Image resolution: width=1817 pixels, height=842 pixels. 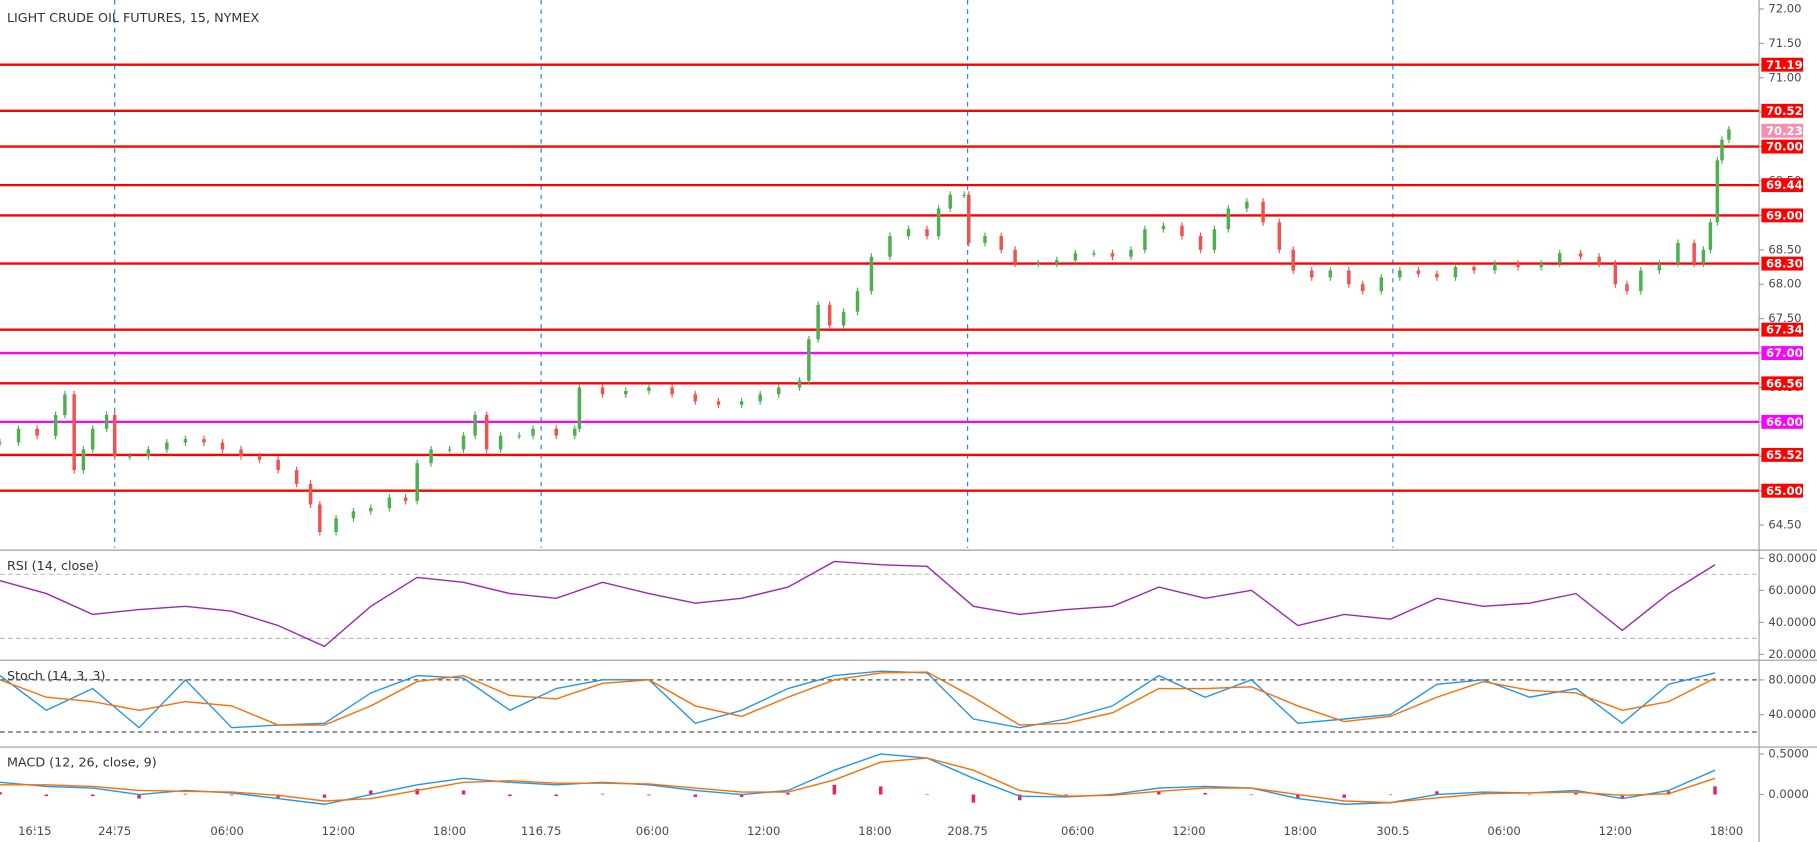 What do you see at coordinates (1784, 185) in the screenshot?
I see `level-label: 69.44` at bounding box center [1784, 185].